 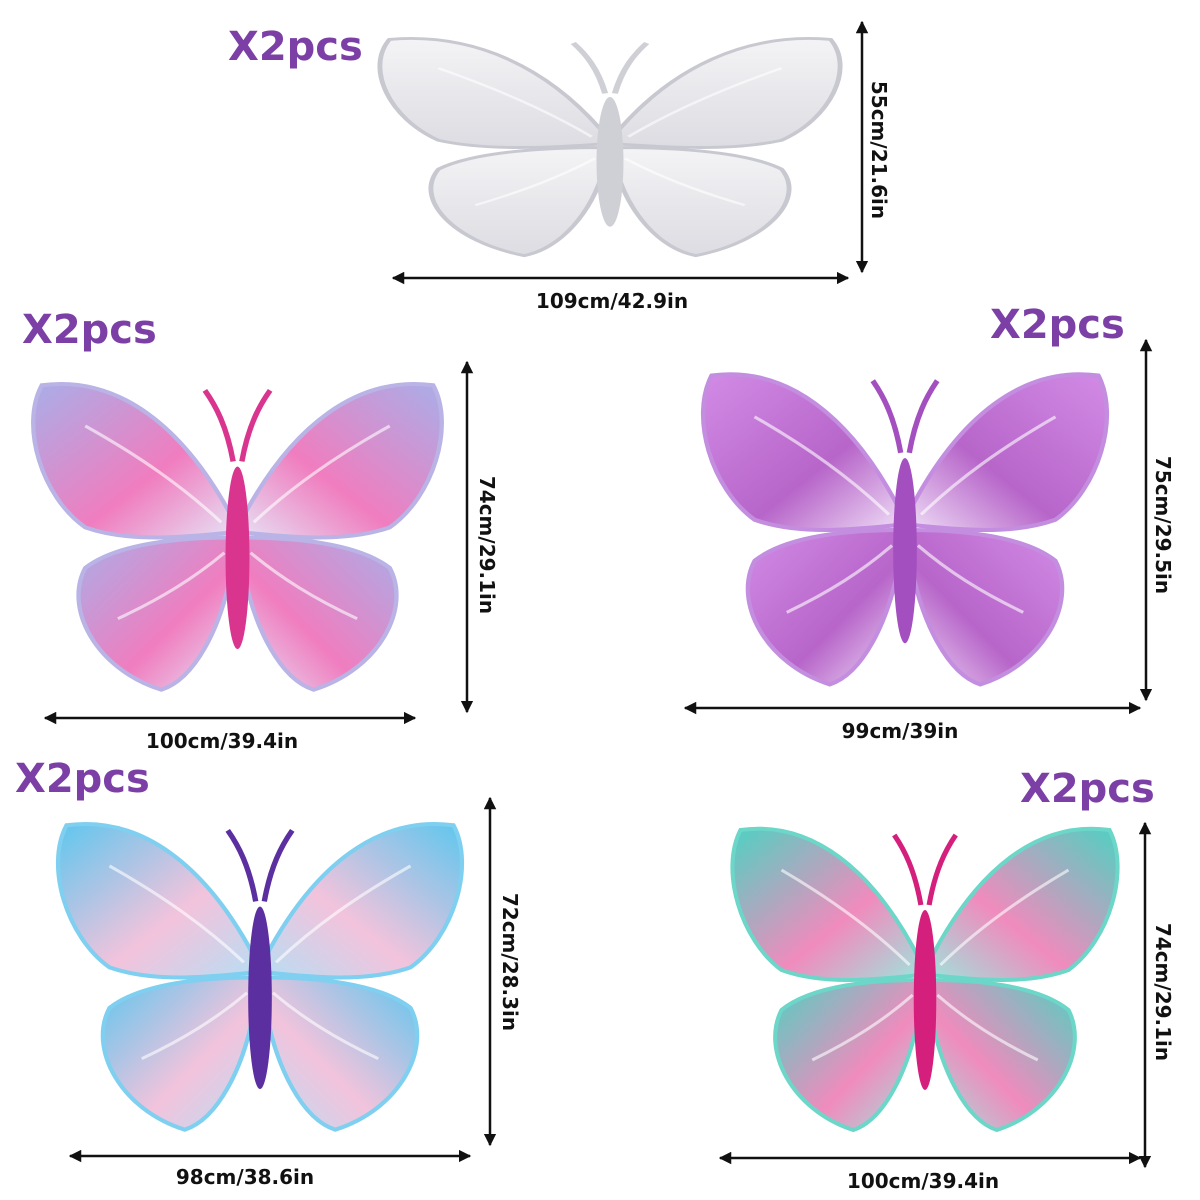 What do you see at coordinates (1163, 525) in the screenshot?
I see `height-label: 75cm/29.5in` at bounding box center [1163, 525].